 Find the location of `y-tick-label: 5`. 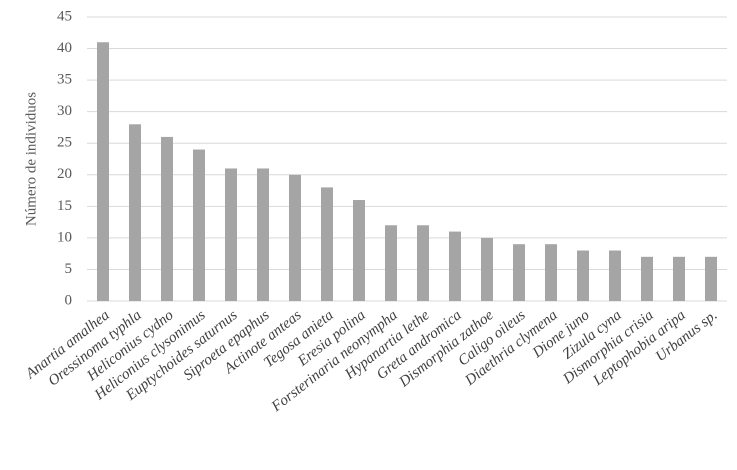

y-tick-label: 5 is located at coordinates (69, 269).